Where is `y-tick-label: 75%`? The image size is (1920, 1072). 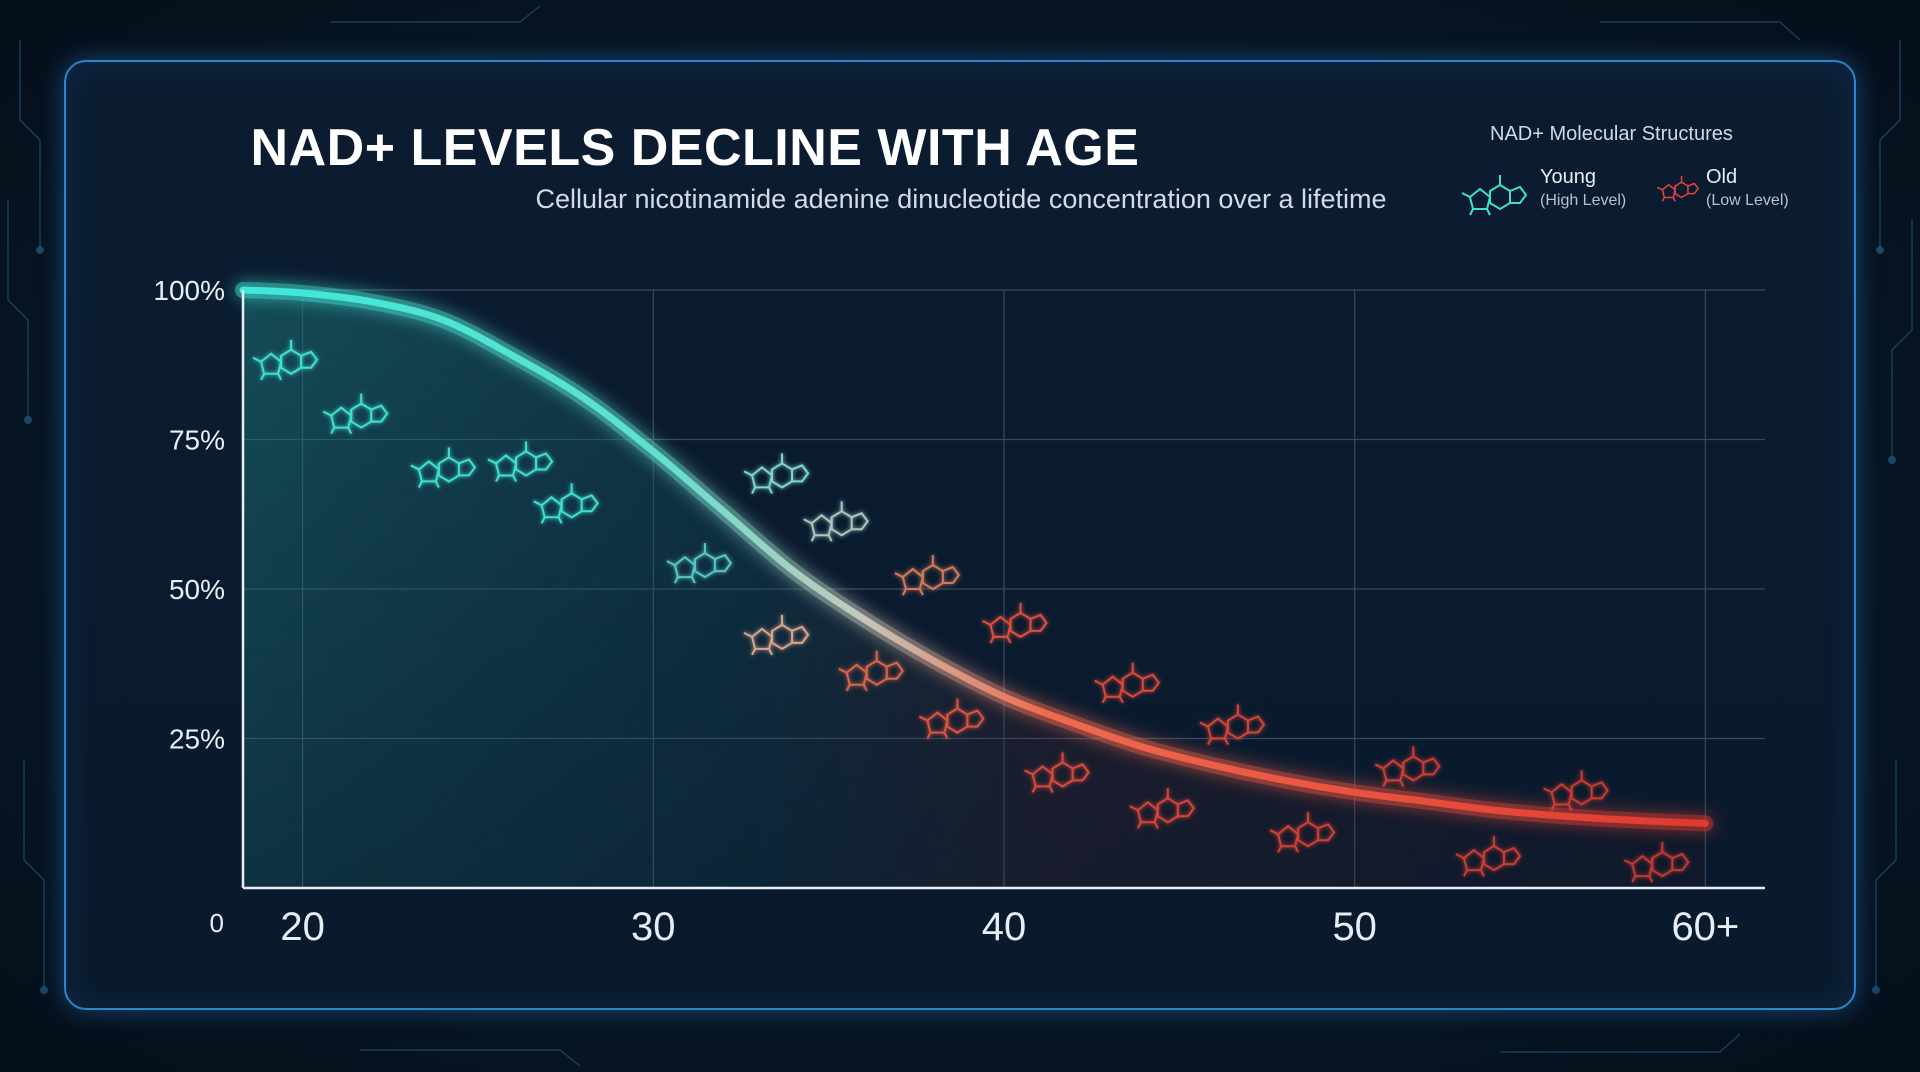 y-tick-label: 75% is located at coordinates (197, 440).